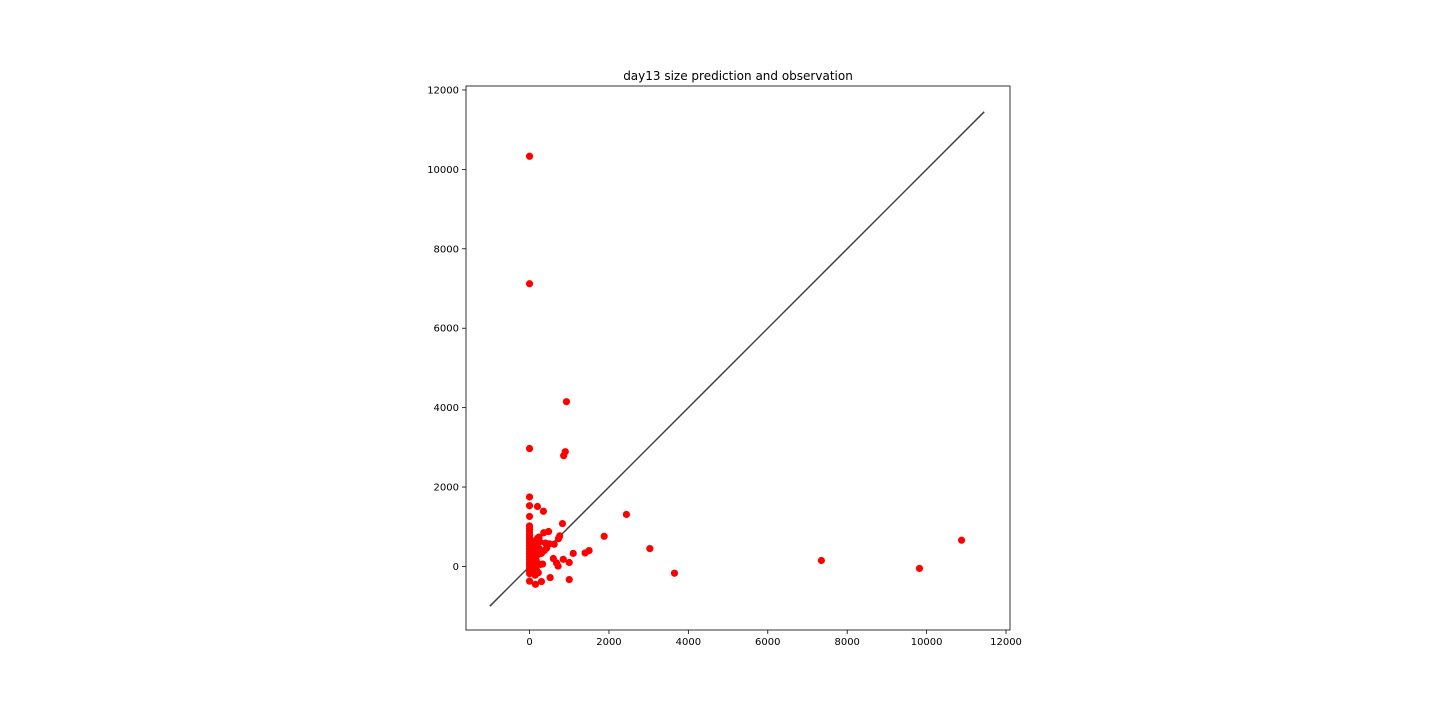  I want to click on x-tick-label: 2000, so click(608, 642).